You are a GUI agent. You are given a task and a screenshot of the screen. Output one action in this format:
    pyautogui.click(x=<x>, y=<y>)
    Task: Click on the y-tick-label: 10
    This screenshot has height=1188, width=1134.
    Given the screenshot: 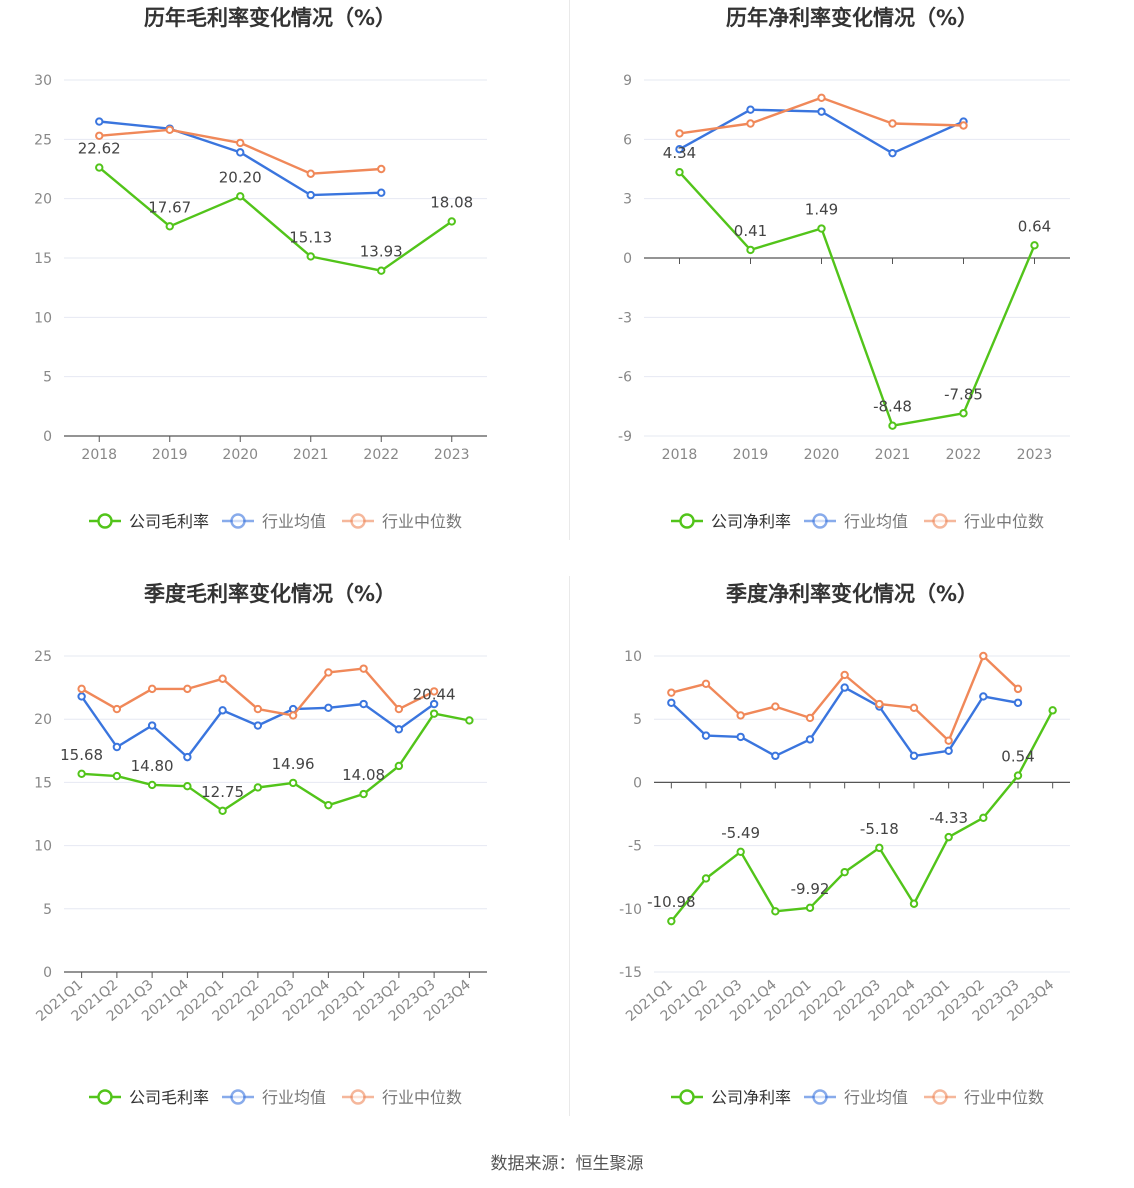 What is the action you would take?
    pyautogui.click(x=633, y=657)
    